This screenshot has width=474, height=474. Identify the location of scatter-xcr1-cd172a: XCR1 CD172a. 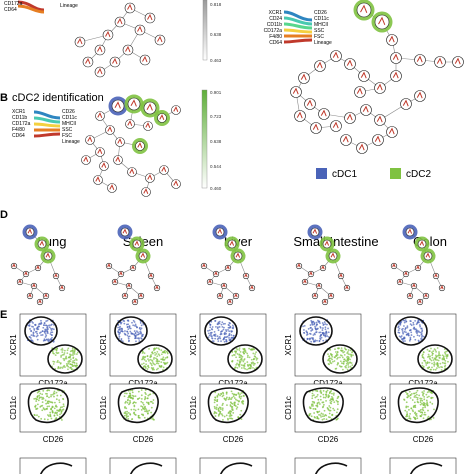
(418, 350).